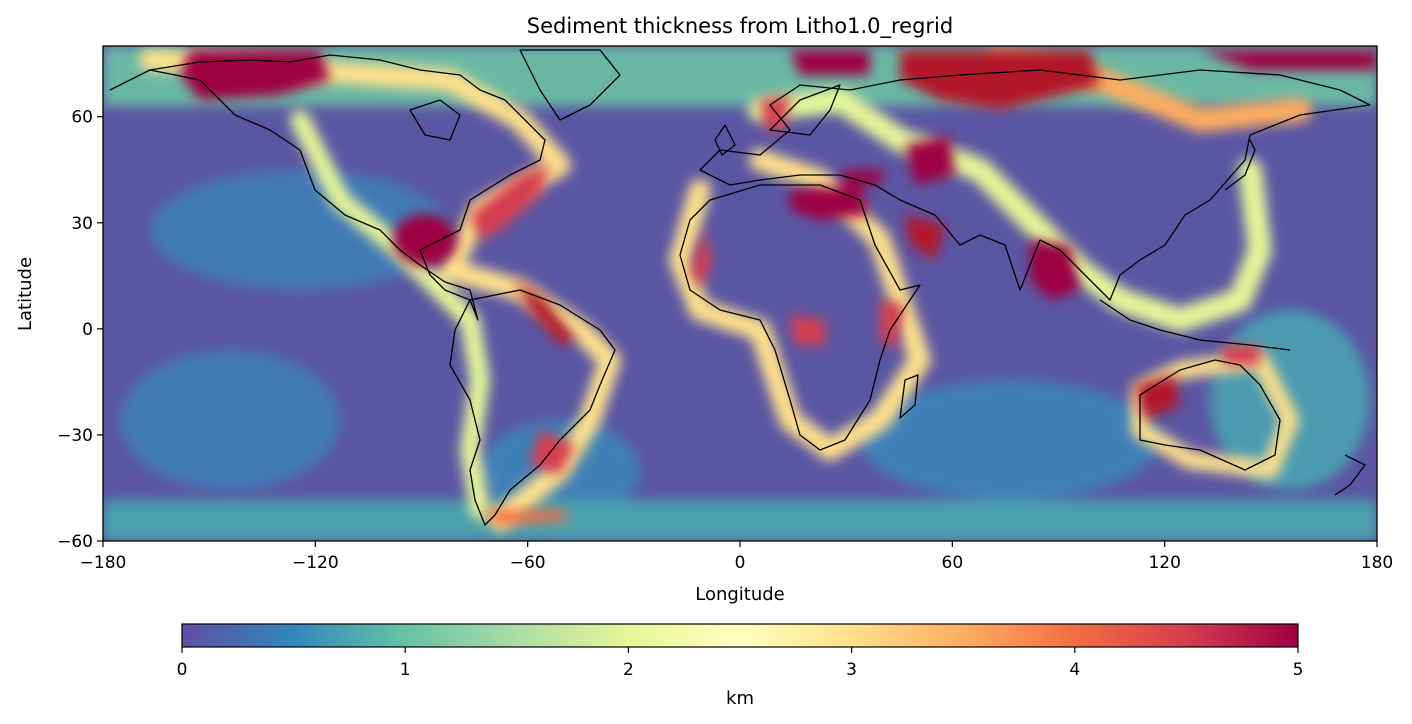 The width and height of the screenshot is (1412, 724). Describe the element at coordinates (1164, 563) in the screenshot. I see `x-tick-label: 120` at that location.